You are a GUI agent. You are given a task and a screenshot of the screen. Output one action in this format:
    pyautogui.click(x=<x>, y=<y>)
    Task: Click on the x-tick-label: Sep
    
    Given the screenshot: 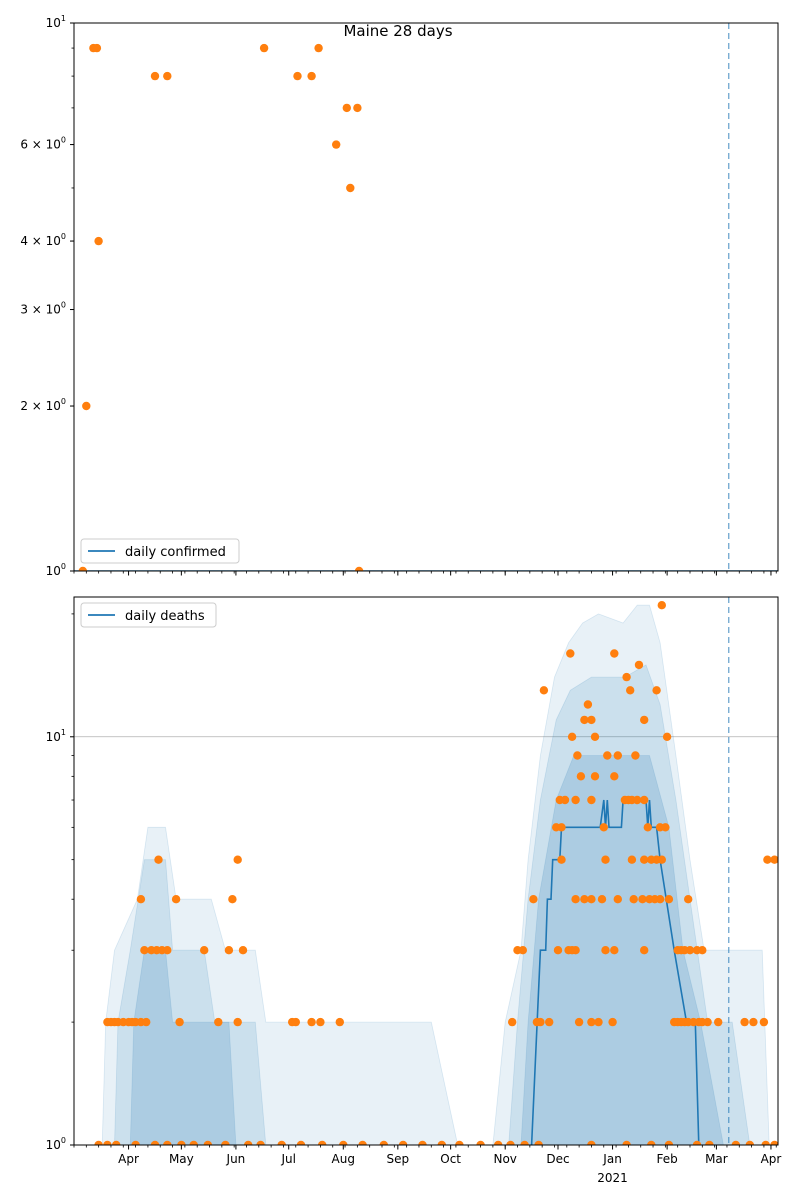 What is the action you would take?
    pyautogui.click(x=398, y=1159)
    